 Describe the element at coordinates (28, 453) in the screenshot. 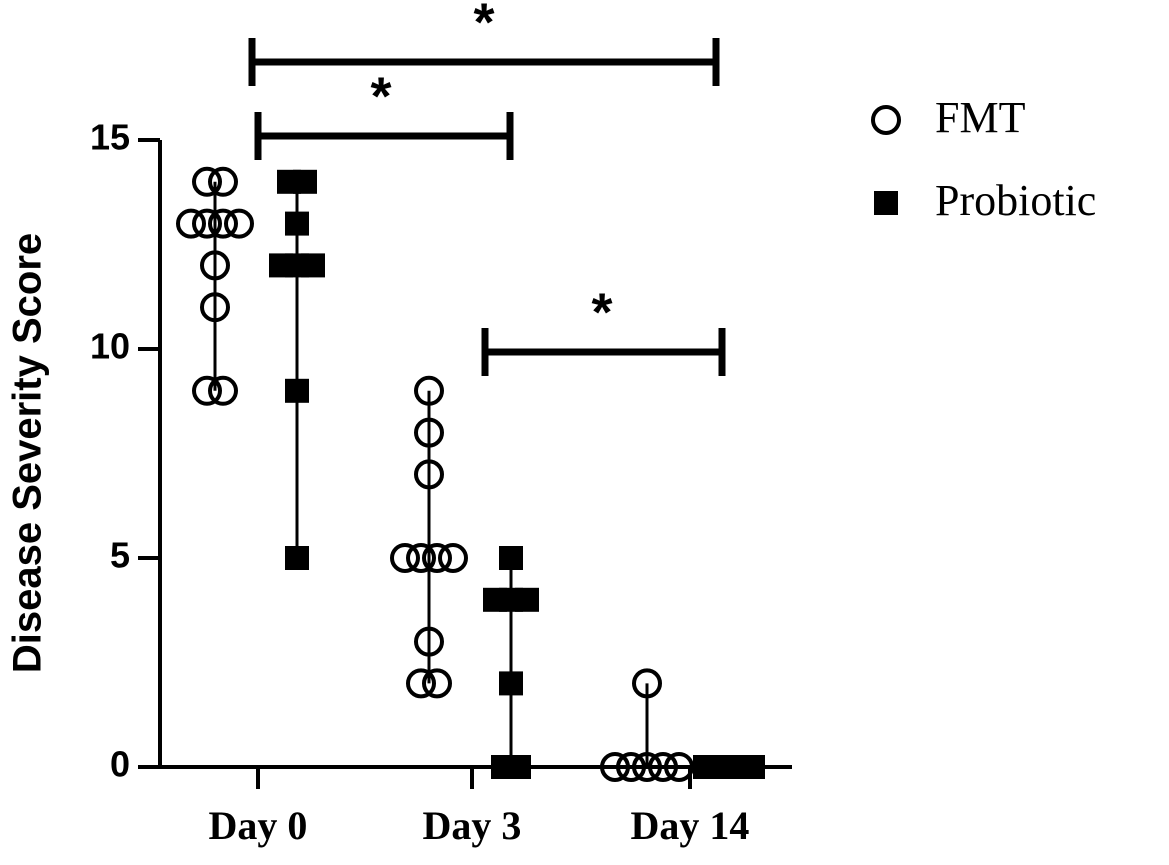

I see `y-axis-title: Disease Severity Score` at that location.